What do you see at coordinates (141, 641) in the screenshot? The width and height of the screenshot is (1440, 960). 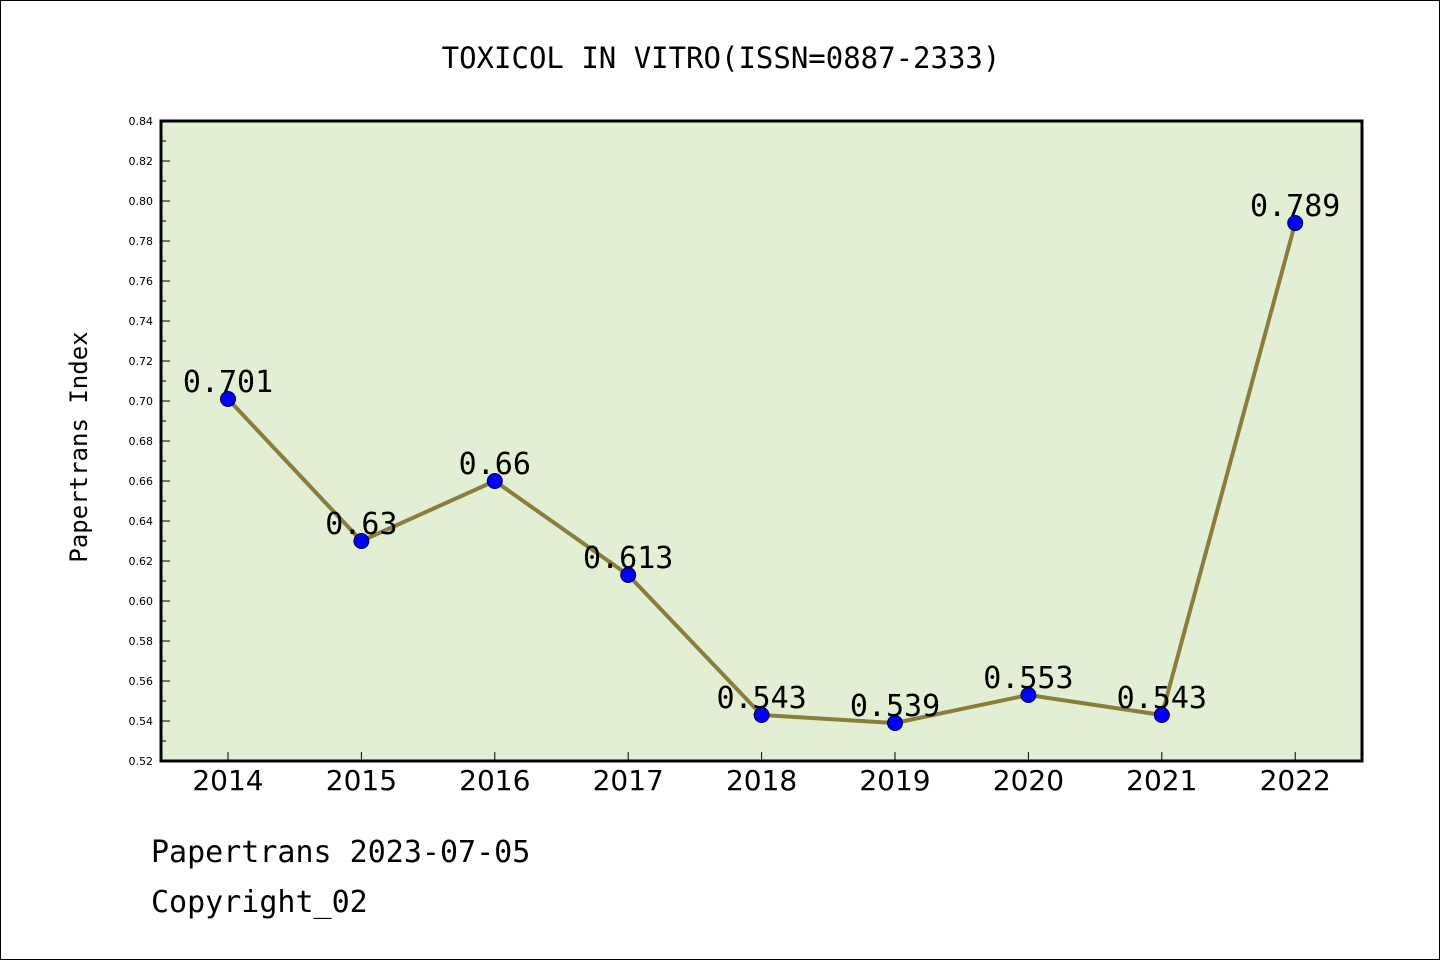 I see `y-tick-label: 0.58` at bounding box center [141, 641].